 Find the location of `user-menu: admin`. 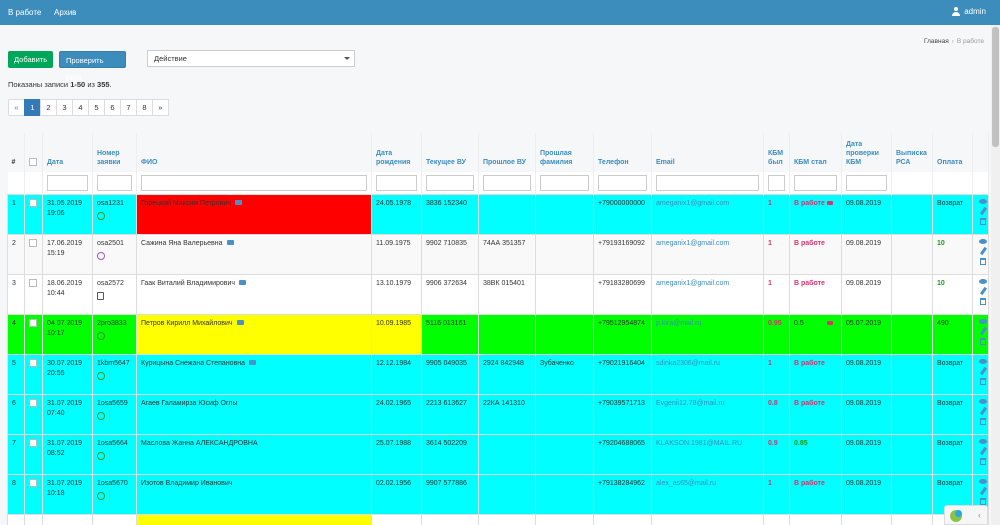

user-menu: admin is located at coordinates (969, 11).